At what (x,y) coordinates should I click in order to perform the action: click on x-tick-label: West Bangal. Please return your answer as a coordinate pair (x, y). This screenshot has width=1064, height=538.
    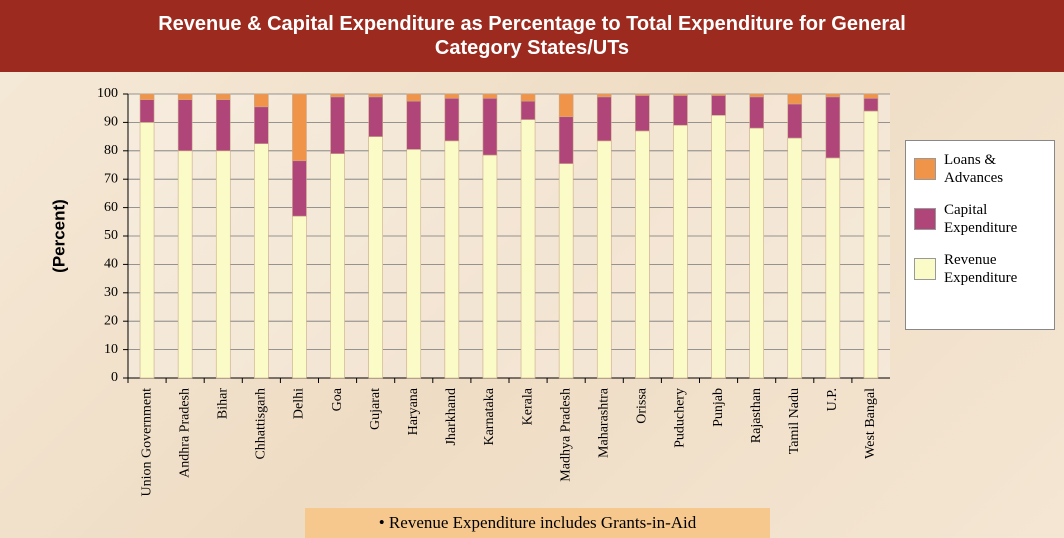
    Looking at the image, I should click on (870, 423).